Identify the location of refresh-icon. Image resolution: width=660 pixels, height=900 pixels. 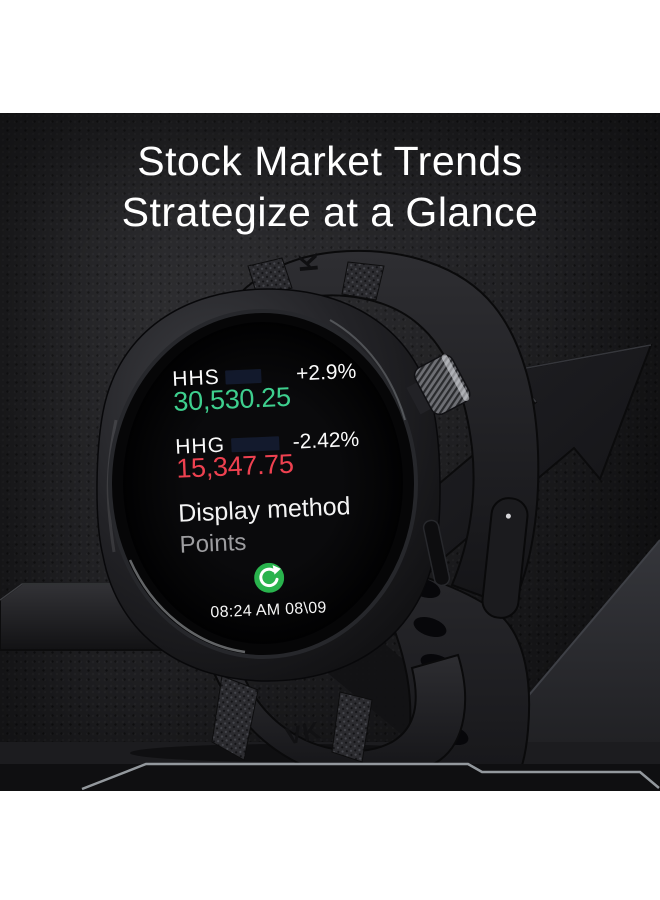
(269, 577).